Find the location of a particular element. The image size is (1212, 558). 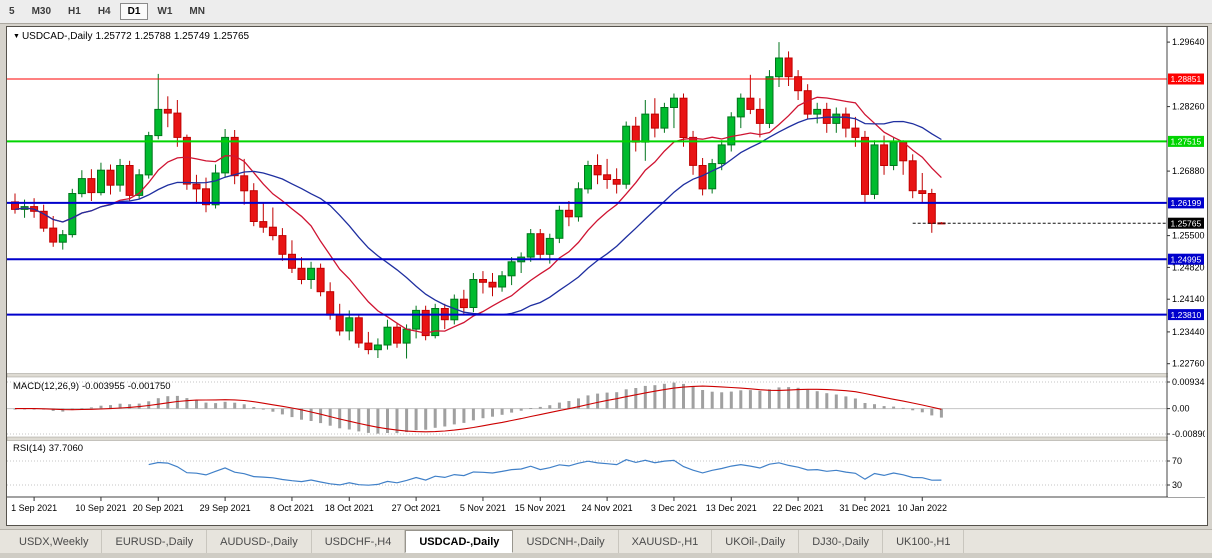

chart-tab-eurusd-daily: EURUSD-,Daily is located at coordinates (155, 541).